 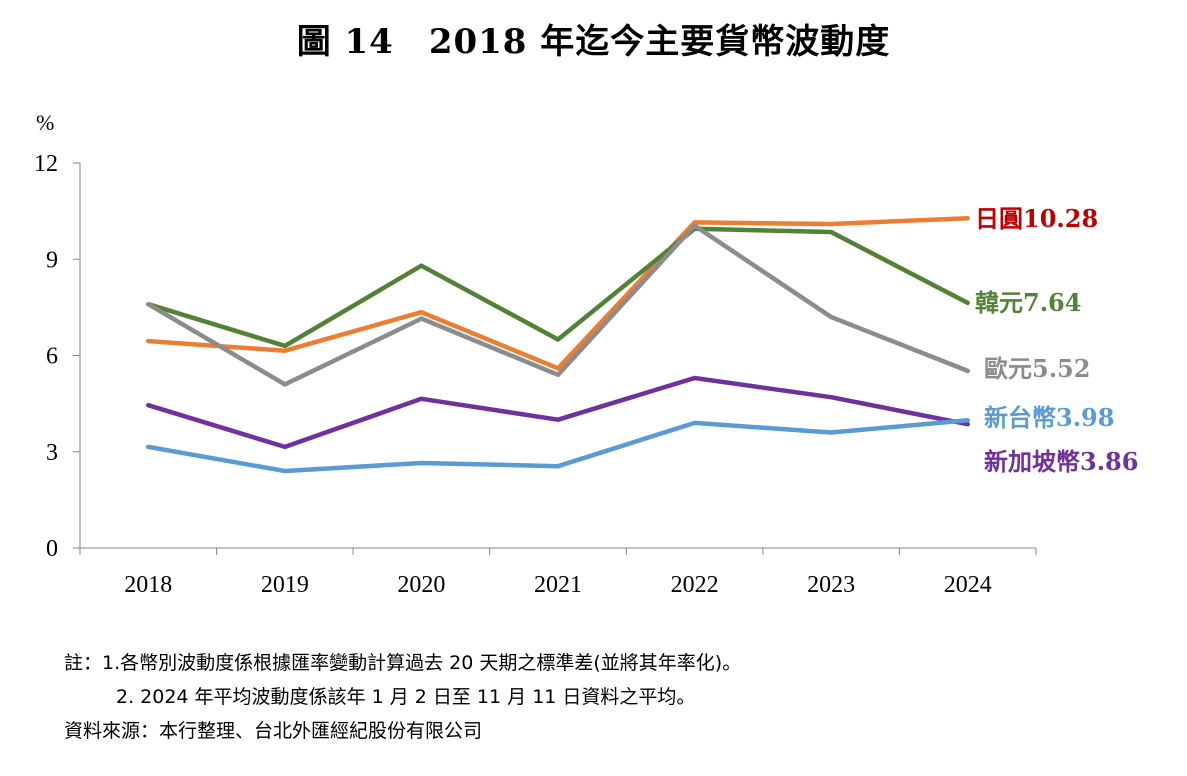 What do you see at coordinates (421, 585) in the screenshot?
I see `x-tick-label: 2020` at bounding box center [421, 585].